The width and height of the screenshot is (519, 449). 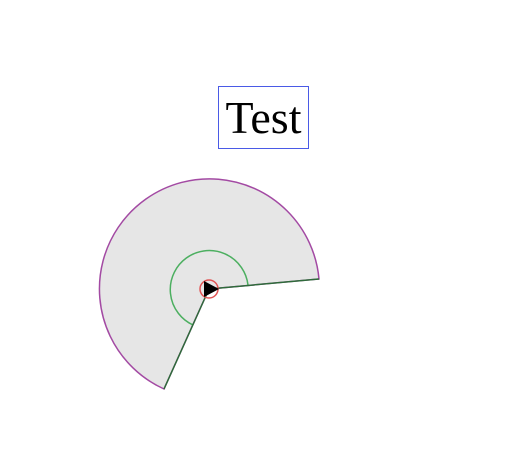 What do you see at coordinates (186, 339) in the screenshot?
I see `ray-lower` at bounding box center [186, 339].